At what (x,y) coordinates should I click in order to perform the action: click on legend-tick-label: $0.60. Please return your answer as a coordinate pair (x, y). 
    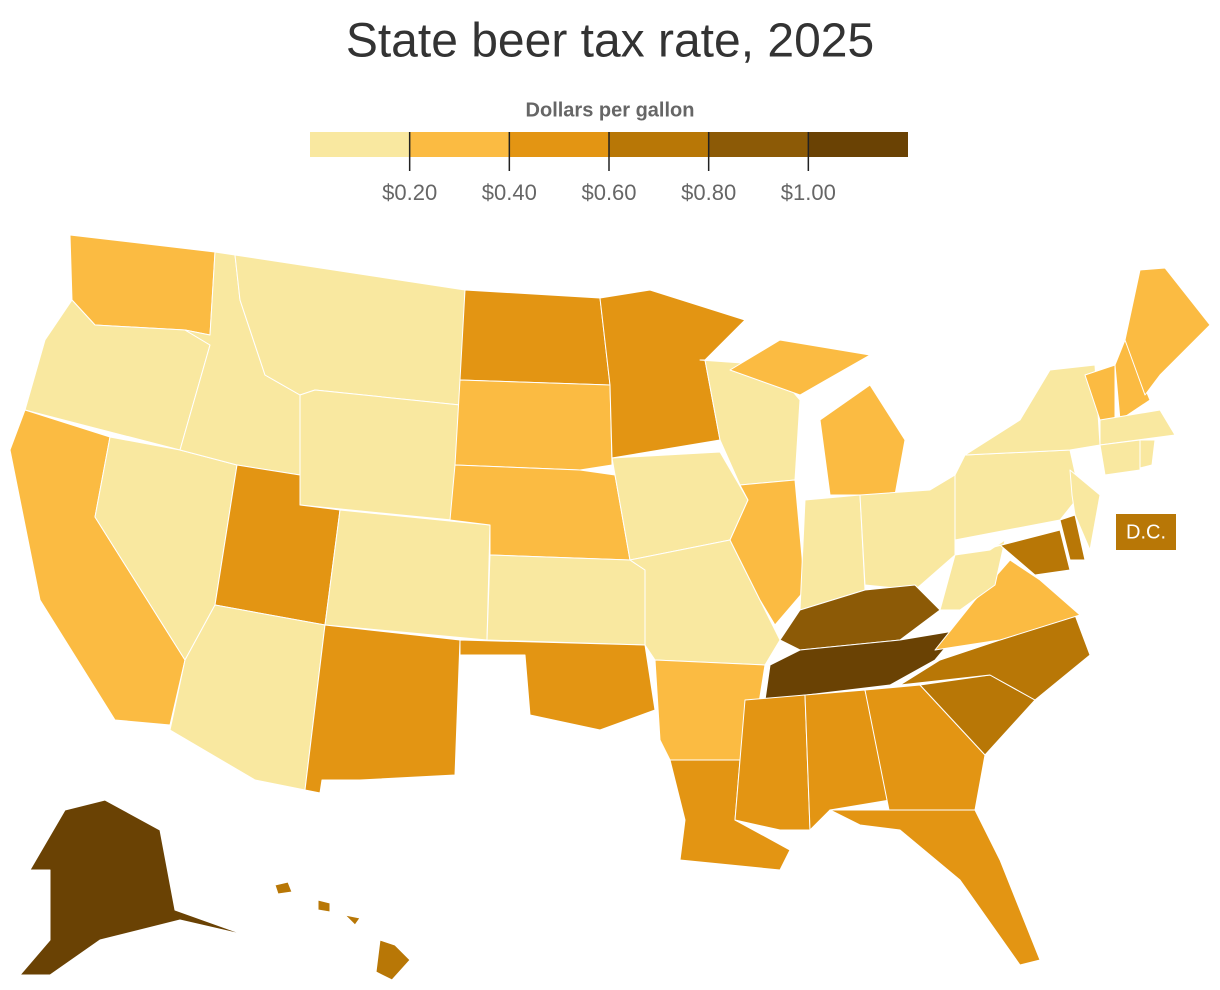
    Looking at the image, I should click on (608, 192).